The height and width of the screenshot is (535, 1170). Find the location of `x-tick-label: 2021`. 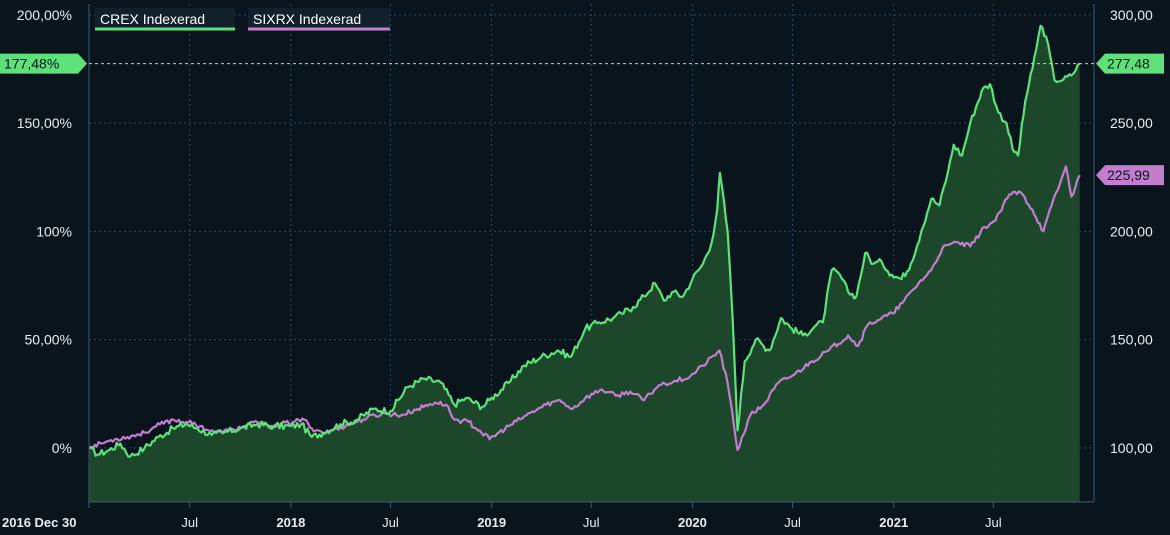

x-tick-label: 2021 is located at coordinates (893, 522).